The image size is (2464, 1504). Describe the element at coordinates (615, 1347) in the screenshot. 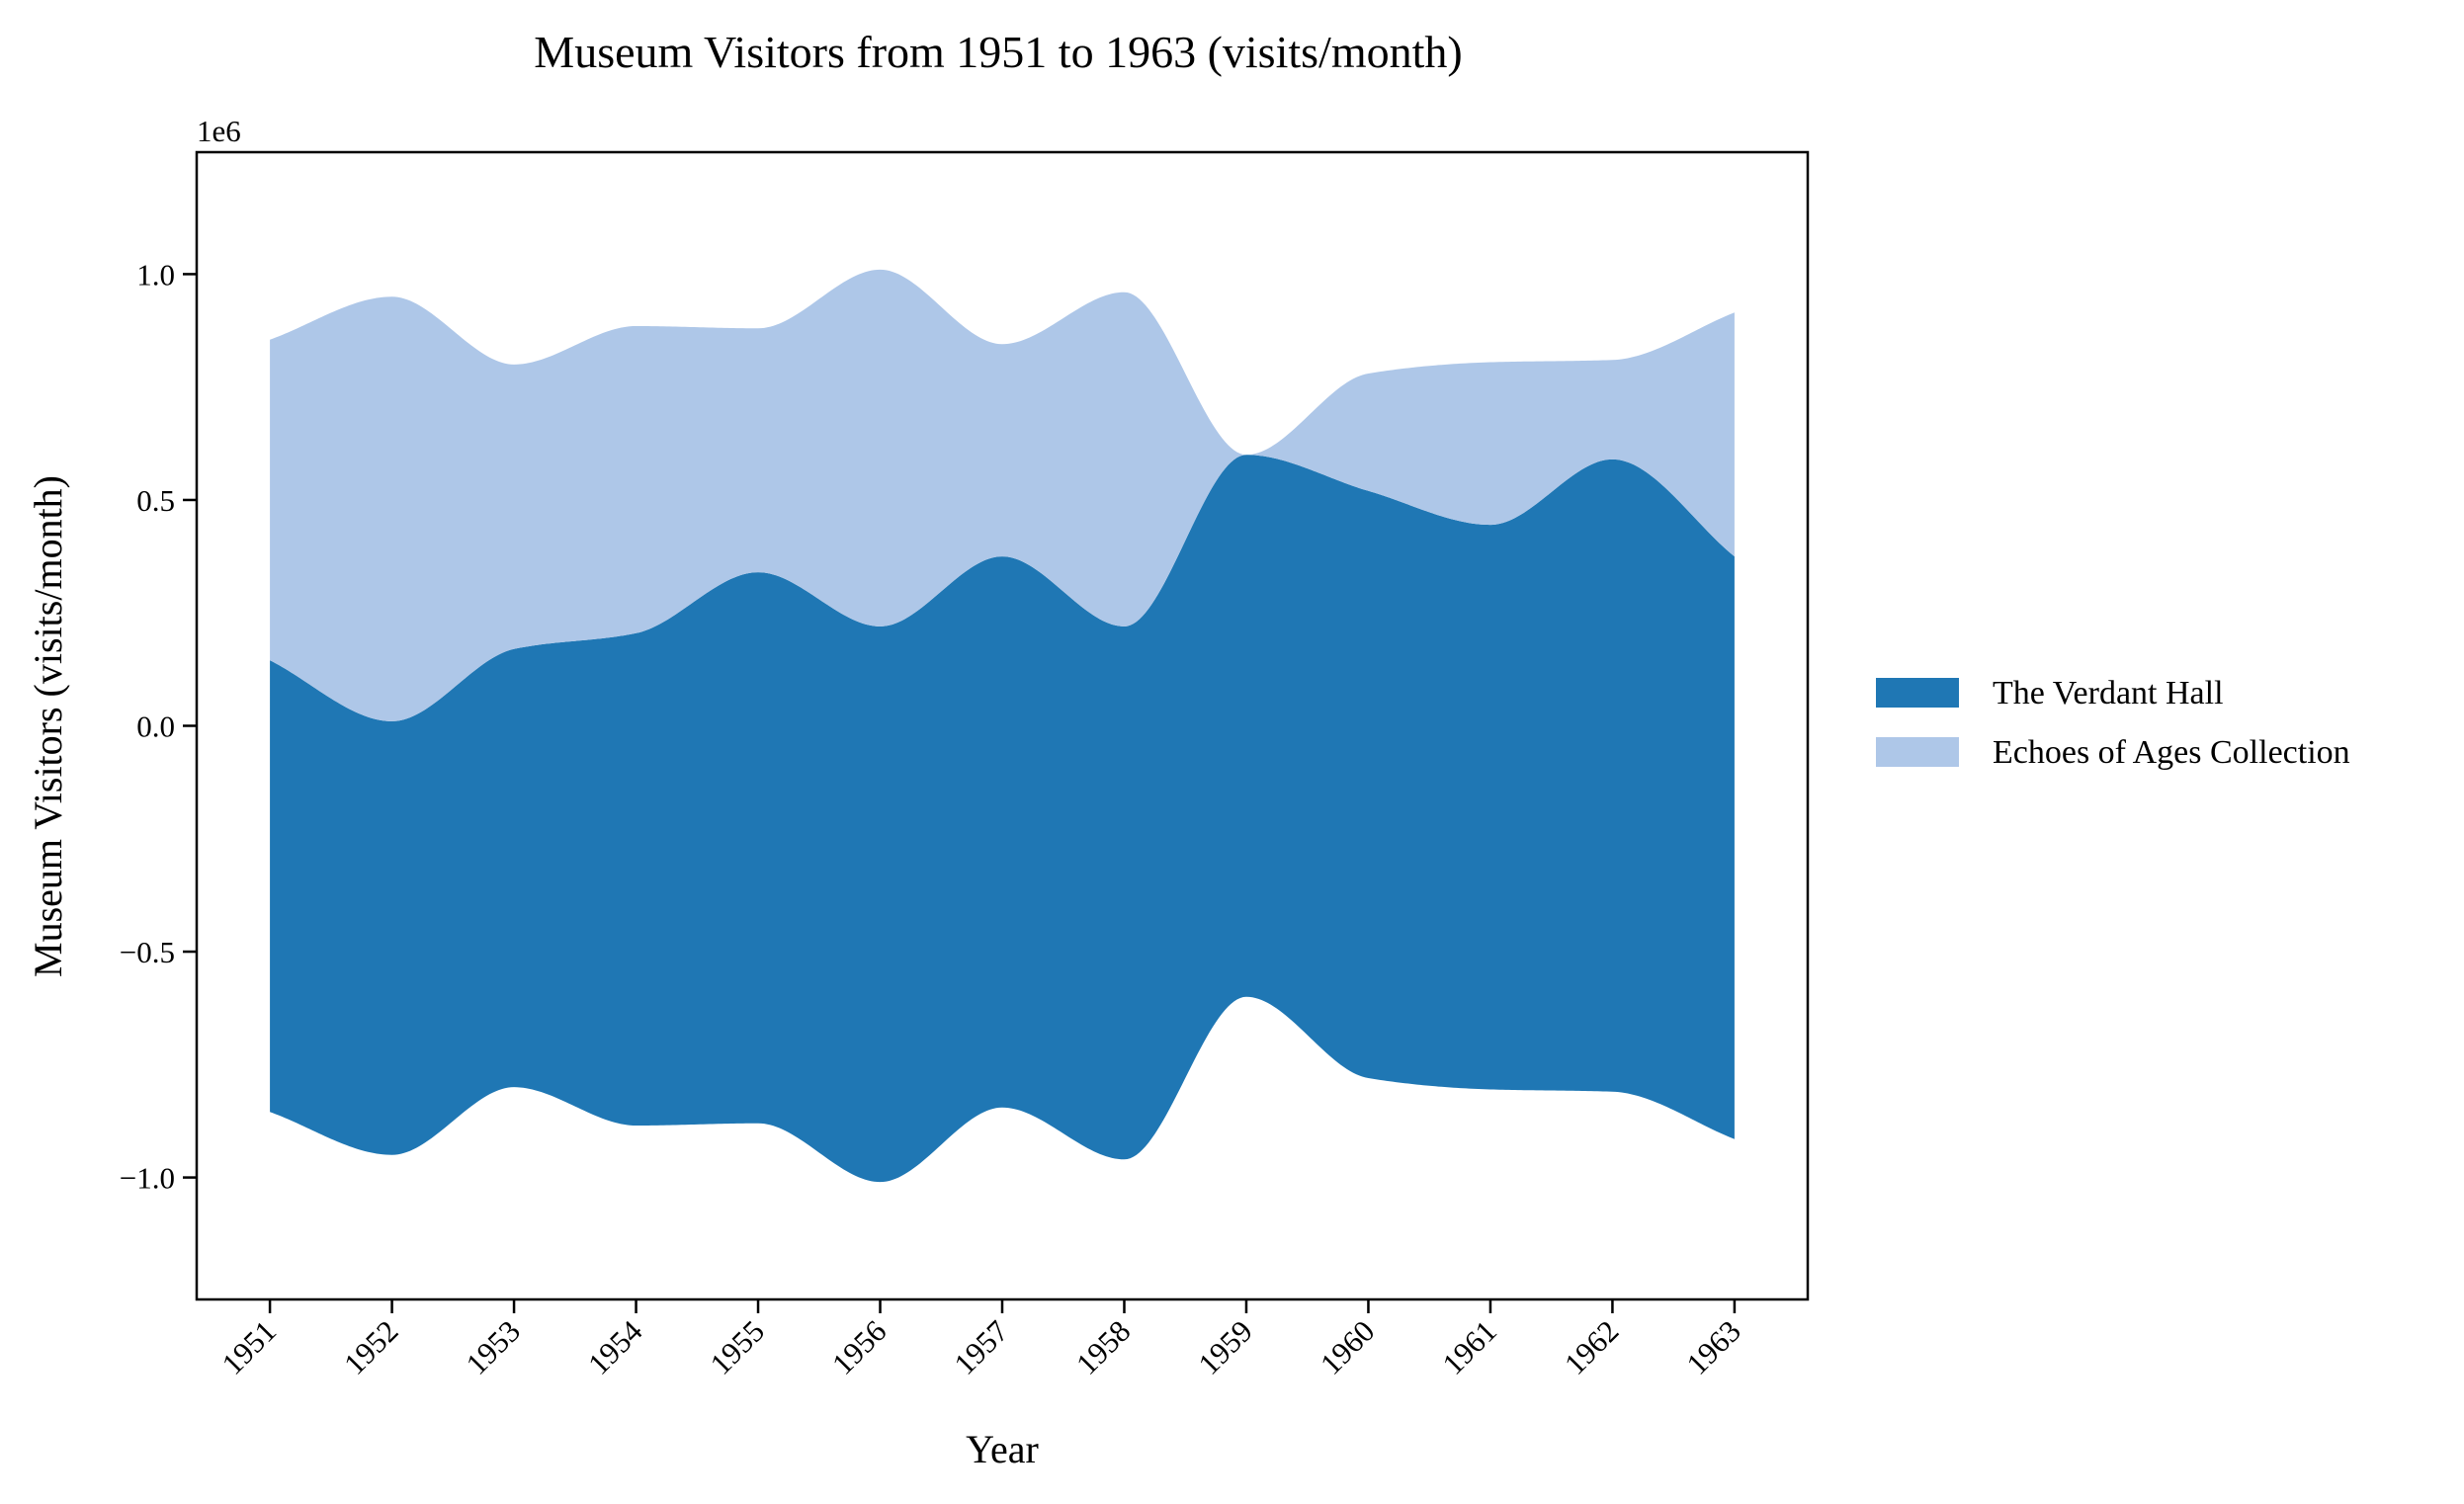

I see `x-tick-label: 1954` at that location.